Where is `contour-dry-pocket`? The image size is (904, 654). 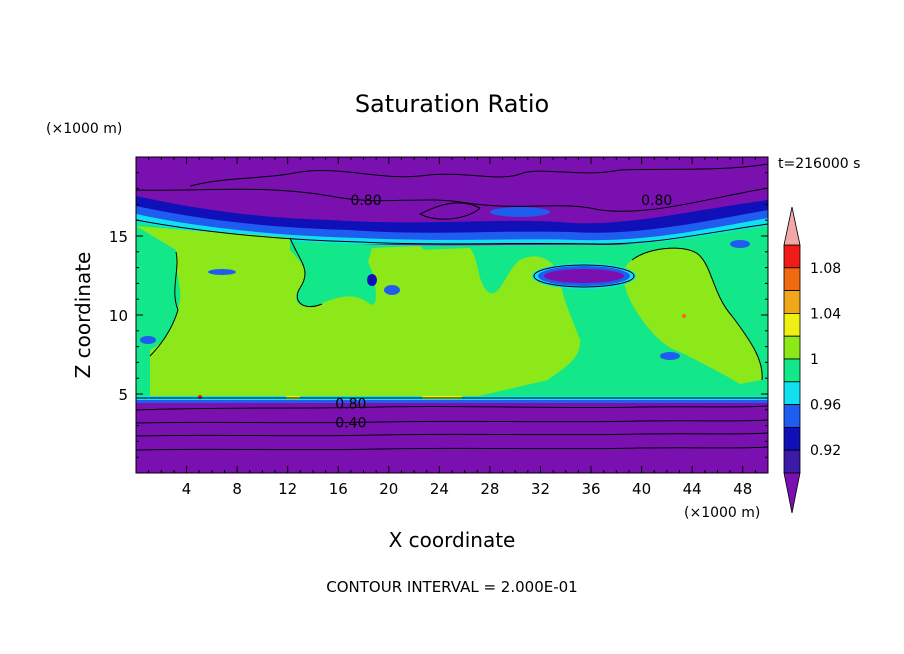 contour-dry-pocket is located at coordinates (584, 276).